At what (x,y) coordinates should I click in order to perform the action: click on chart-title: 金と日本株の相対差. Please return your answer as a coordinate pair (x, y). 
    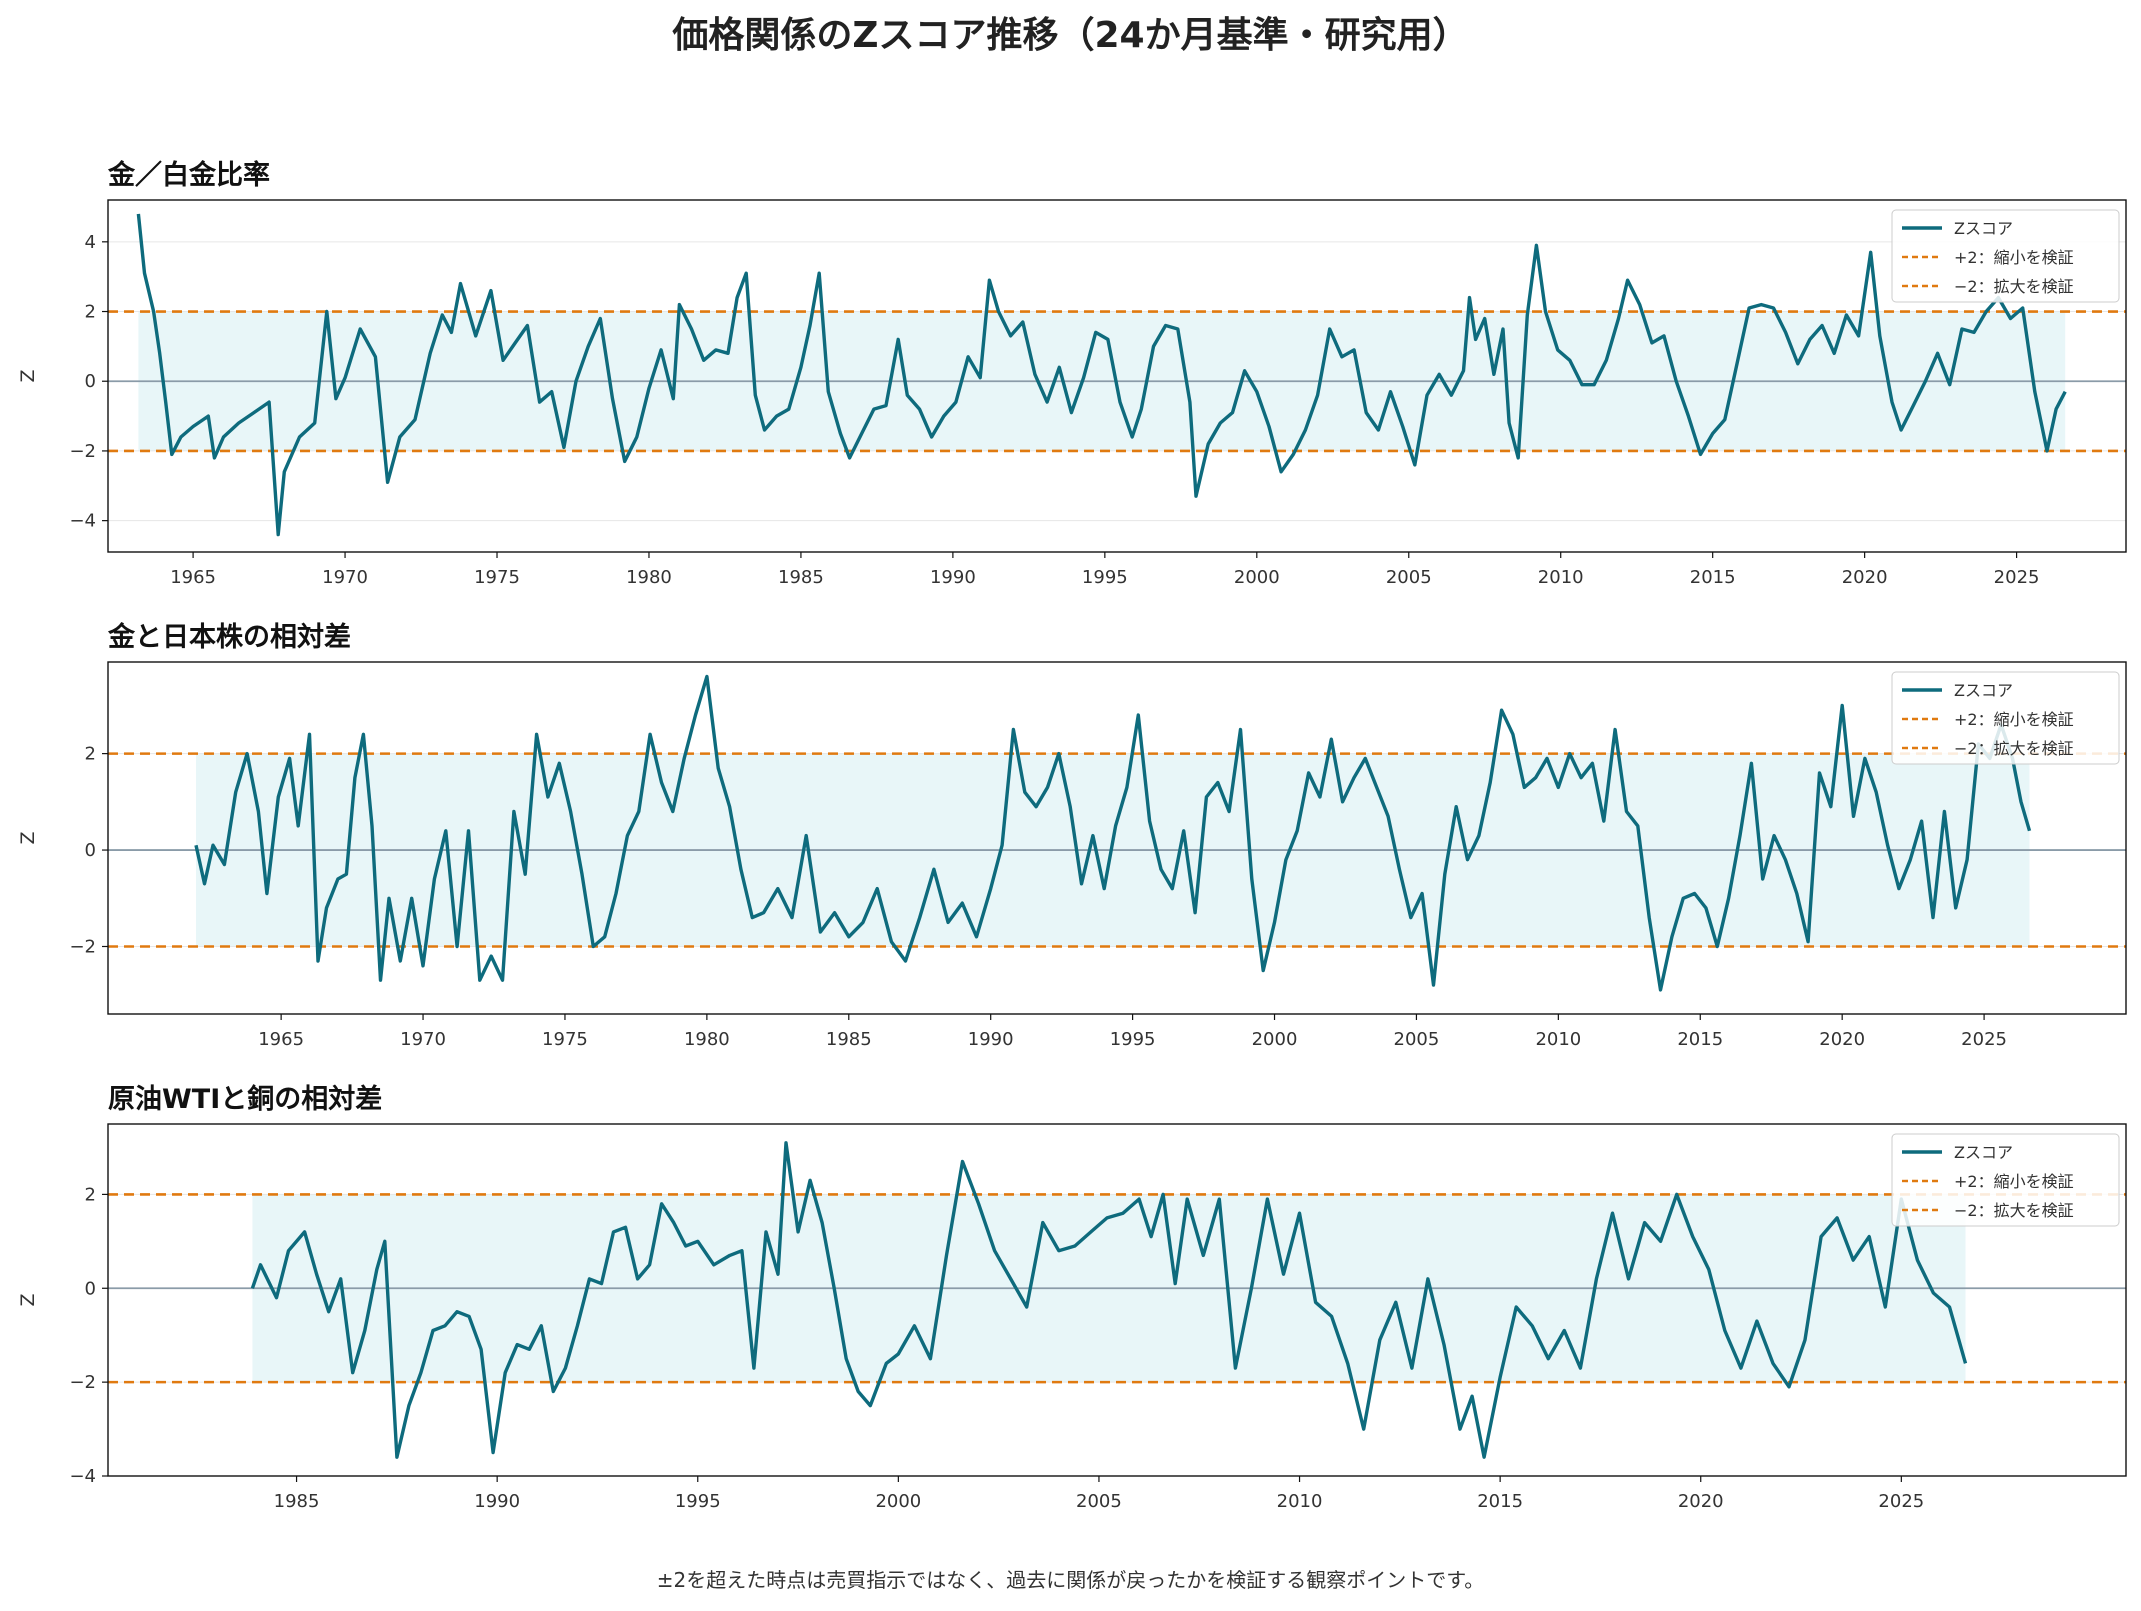
    Looking at the image, I should click on (229, 637).